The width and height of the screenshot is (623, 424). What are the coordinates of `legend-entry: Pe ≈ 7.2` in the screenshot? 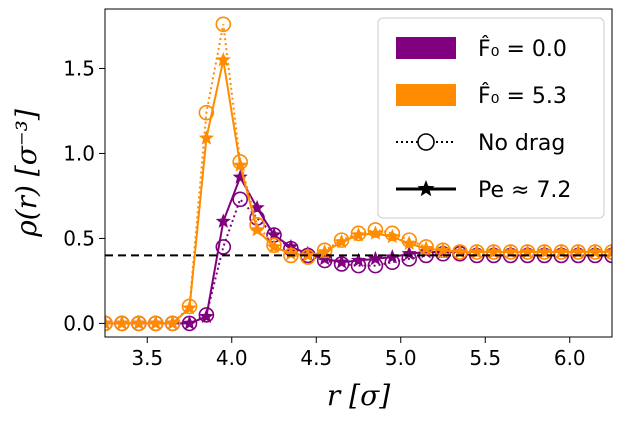 It's located at (483, 190).